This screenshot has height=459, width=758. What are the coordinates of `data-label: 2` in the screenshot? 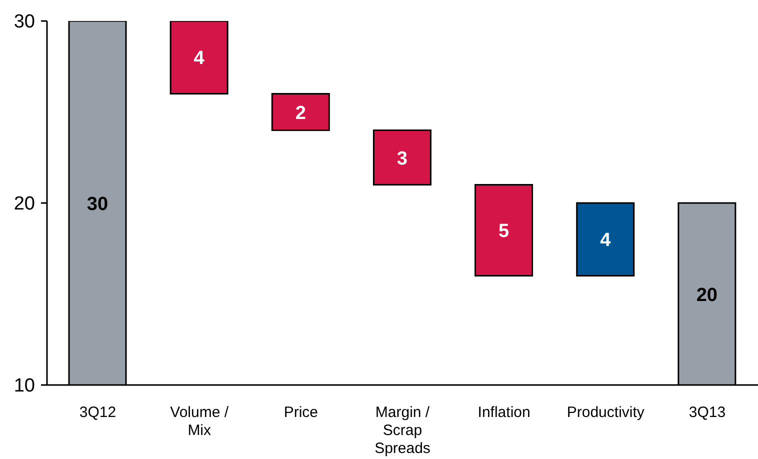 It's located at (300, 113).